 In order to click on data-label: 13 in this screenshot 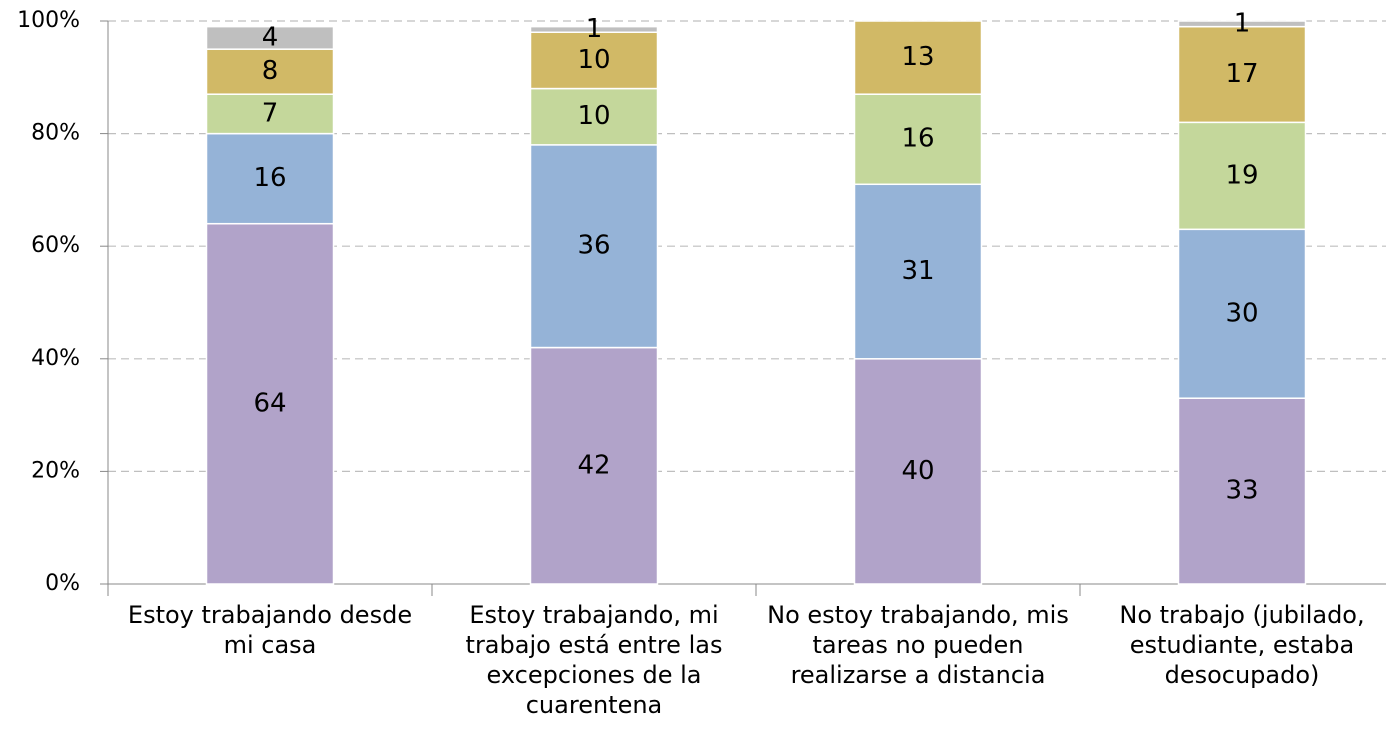, I will do `click(917, 57)`.